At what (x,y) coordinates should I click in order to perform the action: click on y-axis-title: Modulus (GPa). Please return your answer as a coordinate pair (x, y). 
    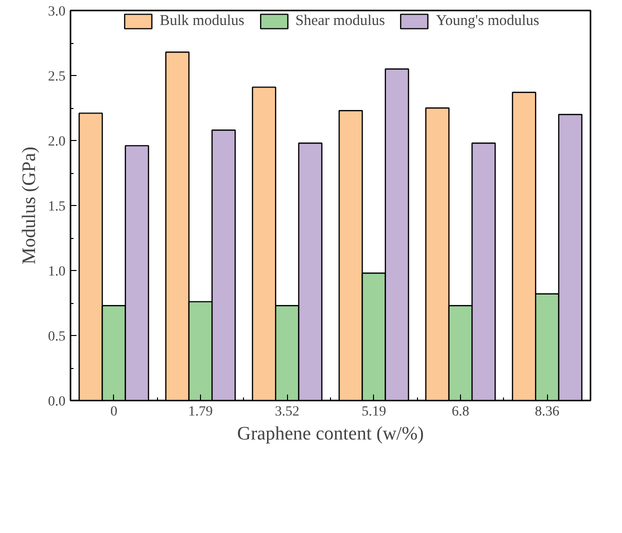
    Looking at the image, I should click on (29, 205).